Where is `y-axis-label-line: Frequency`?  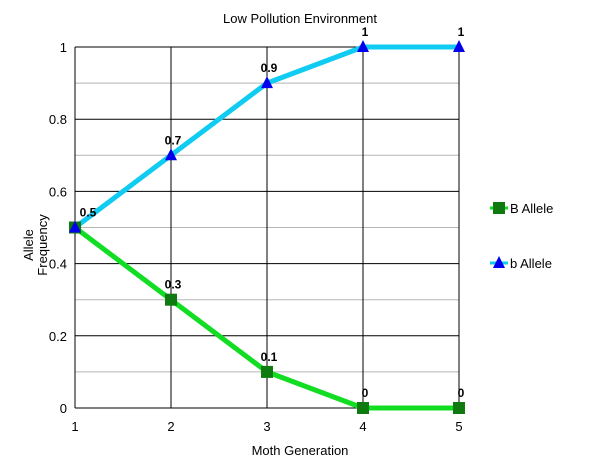
y-axis-label-line: Frequency is located at coordinates (42, 245).